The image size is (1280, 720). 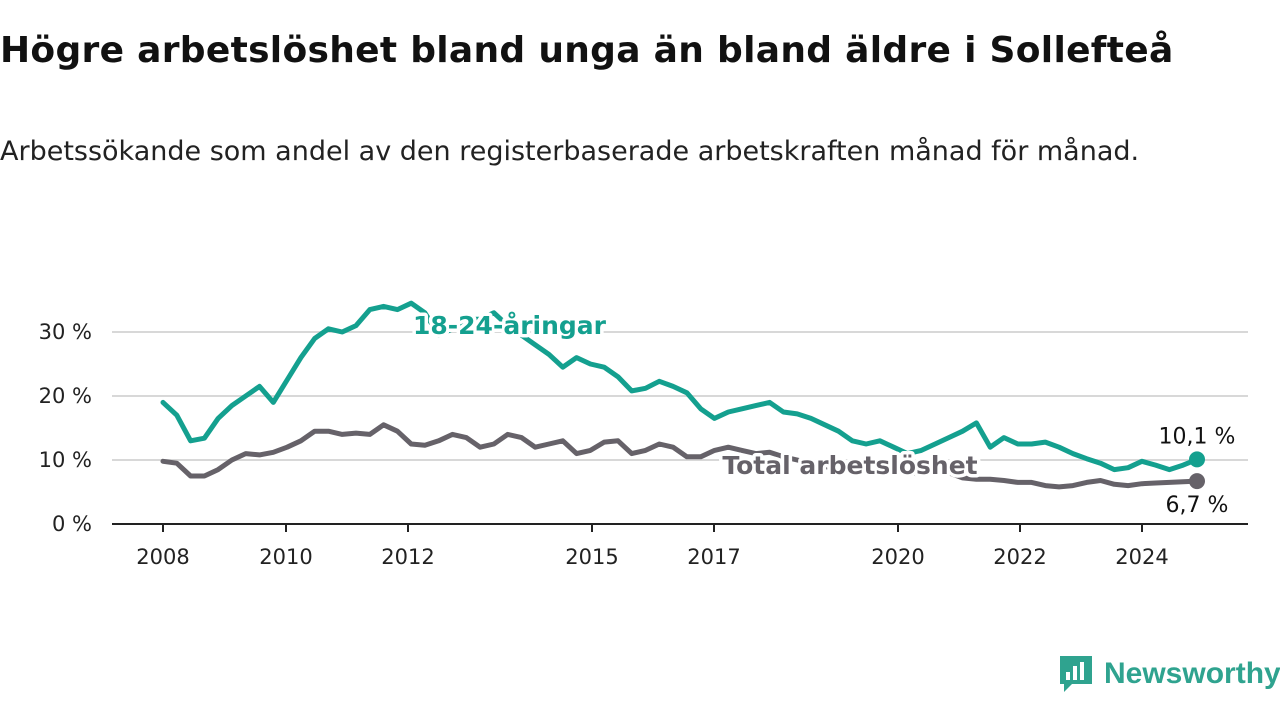 What do you see at coordinates (65, 332) in the screenshot?
I see `y-tick-label: 30 %` at bounding box center [65, 332].